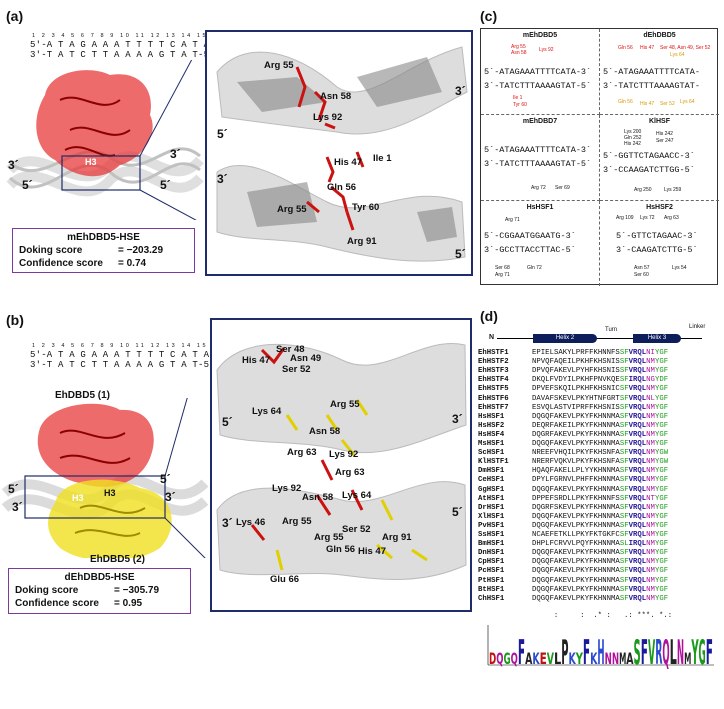 Image resolution: width=724 pixels, height=709 pixels. I want to click on residue-label: Ser 48, so click(290, 349).